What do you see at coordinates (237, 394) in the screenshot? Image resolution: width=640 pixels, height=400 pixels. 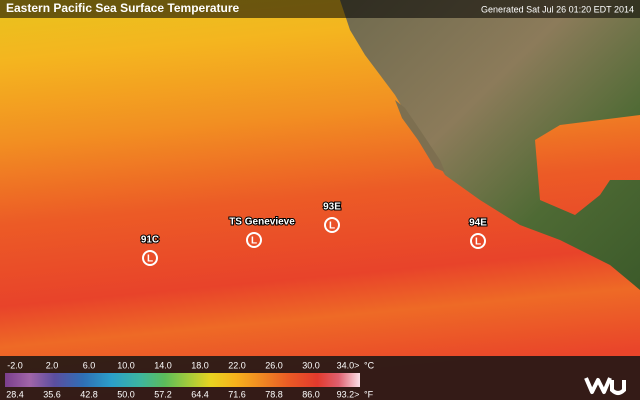 I see `fahrenheit-label: 71.6` at bounding box center [237, 394].